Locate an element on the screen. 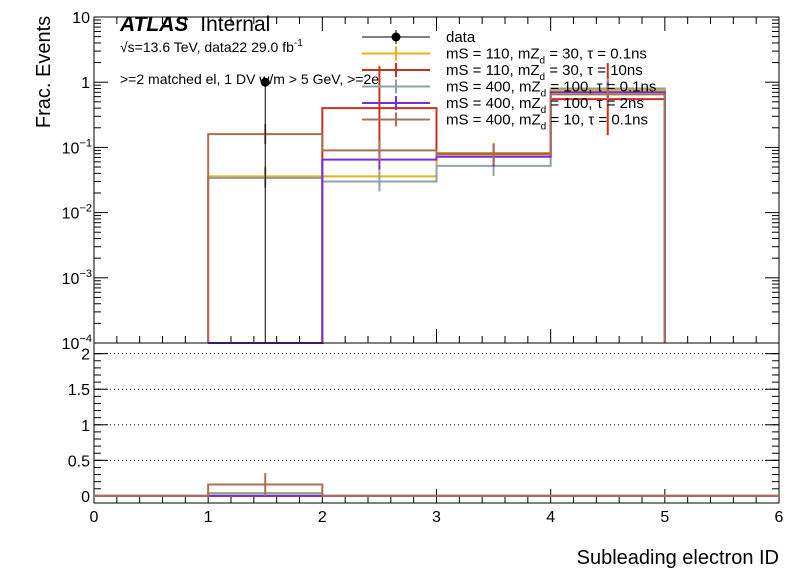  main-y-tick-exponent: −1 is located at coordinates (85, 143).